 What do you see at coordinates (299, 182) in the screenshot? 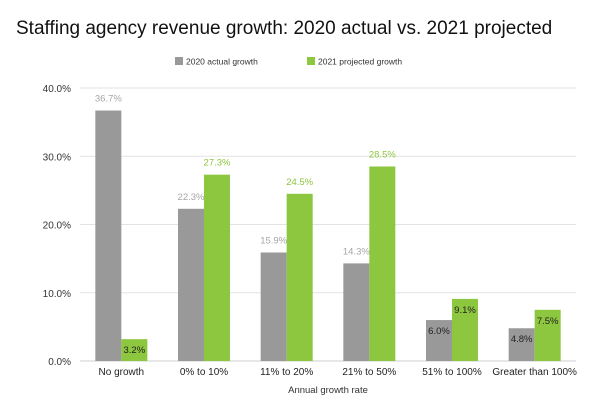
I see `data-label: 24.5%` at bounding box center [299, 182].